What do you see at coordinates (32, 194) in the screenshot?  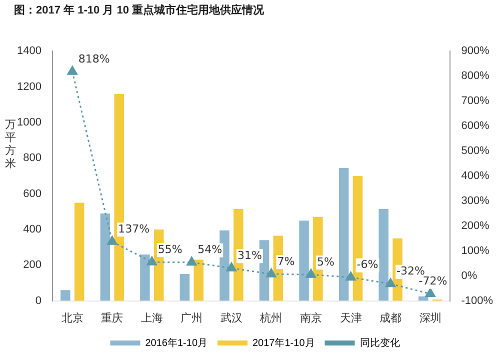 I see `y-tick-label: 600` at bounding box center [32, 194].